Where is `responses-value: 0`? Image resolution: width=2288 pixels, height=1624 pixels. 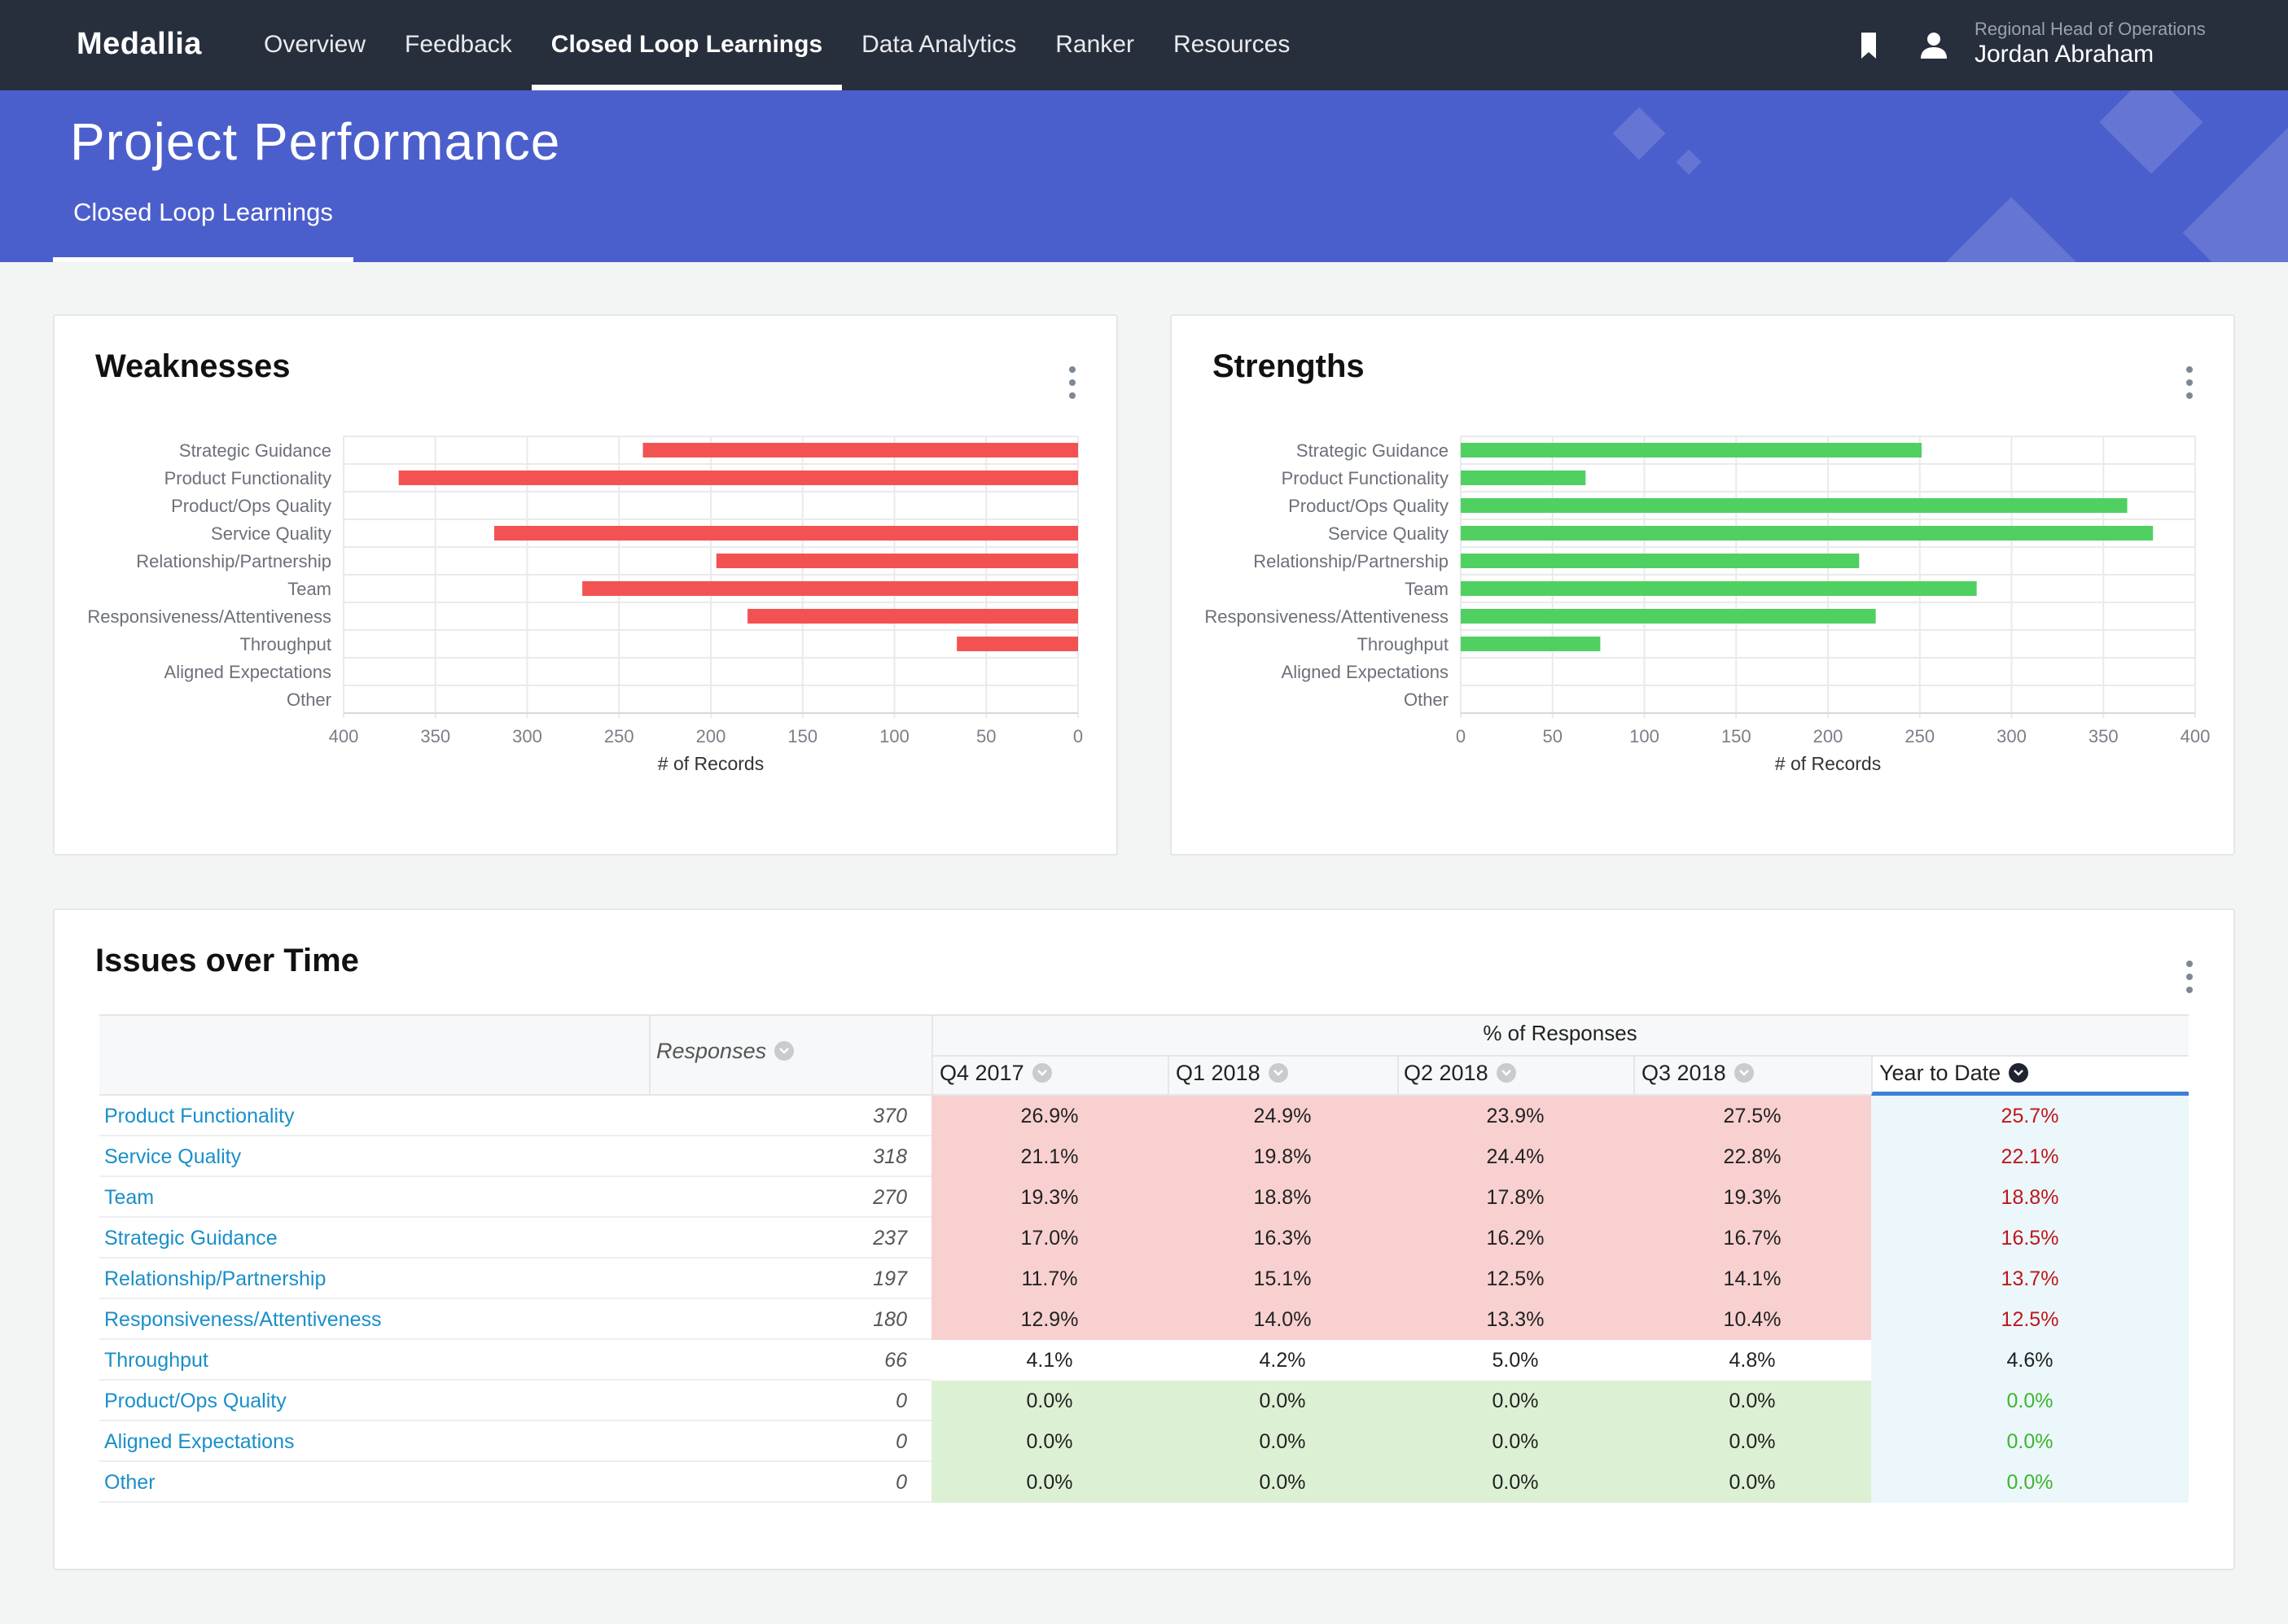
responses-value: 0 is located at coordinates (901, 1441).